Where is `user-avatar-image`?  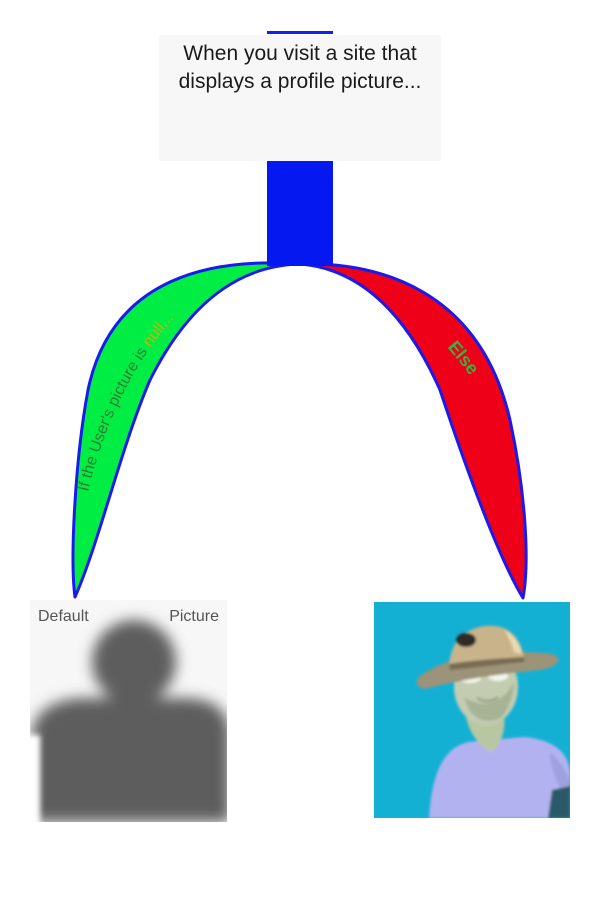
user-avatar-image is located at coordinates (493, 721).